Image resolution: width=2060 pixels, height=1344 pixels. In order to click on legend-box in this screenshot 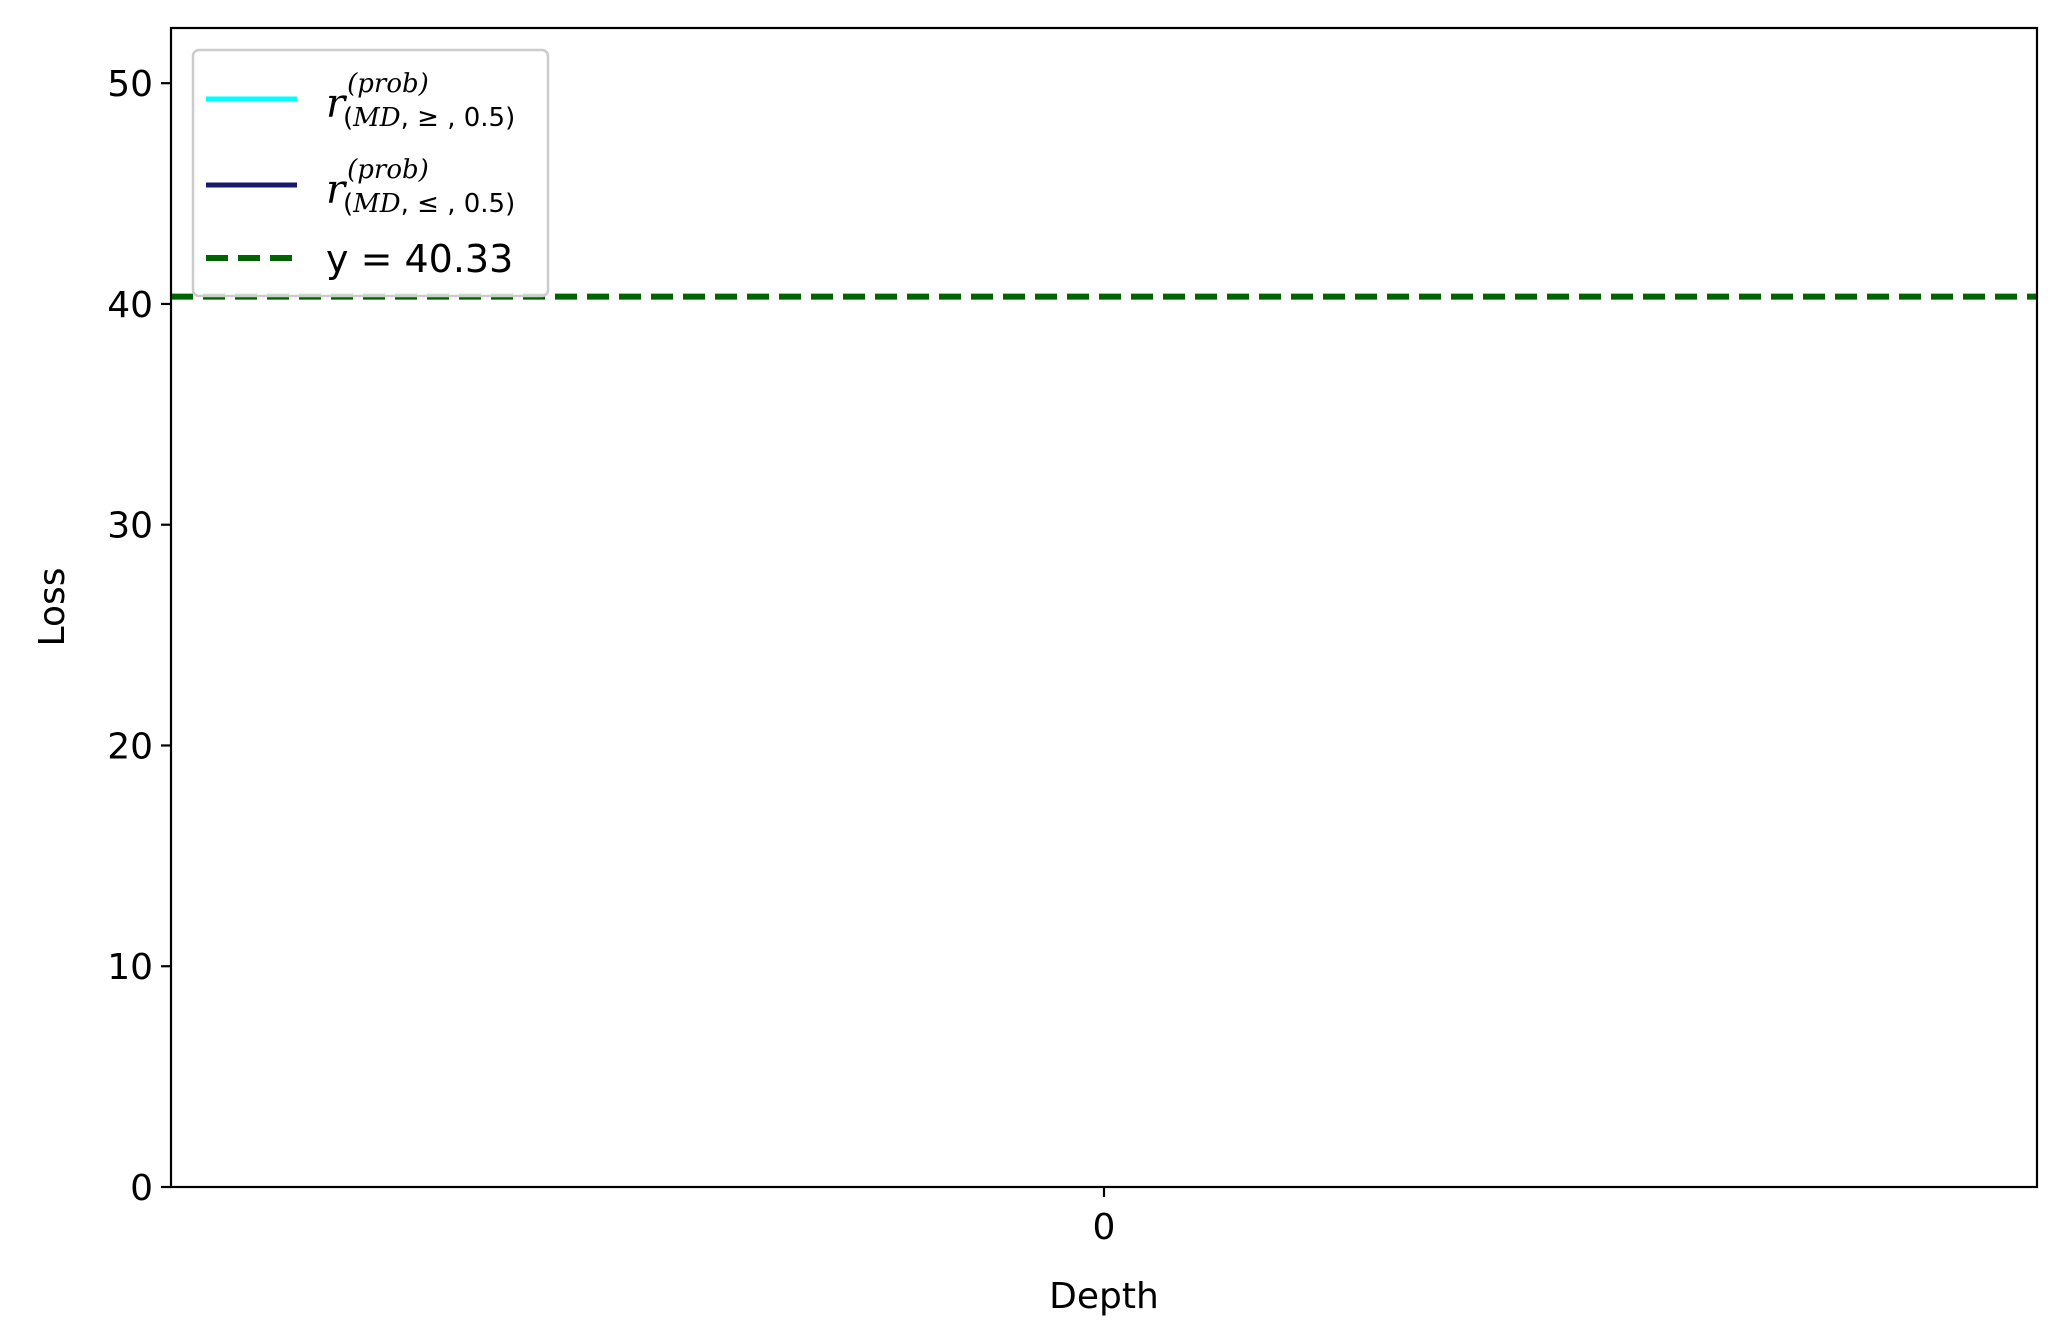, I will do `click(370, 173)`.